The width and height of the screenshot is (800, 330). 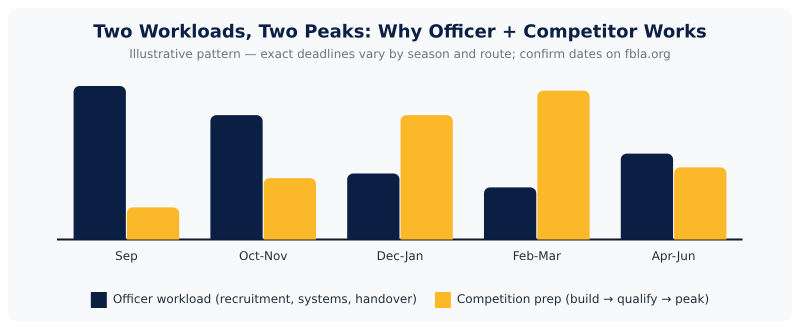 What do you see at coordinates (264, 299) in the screenshot?
I see `legend-label: Officer workload (recruitment, systems, handover)` at bounding box center [264, 299].